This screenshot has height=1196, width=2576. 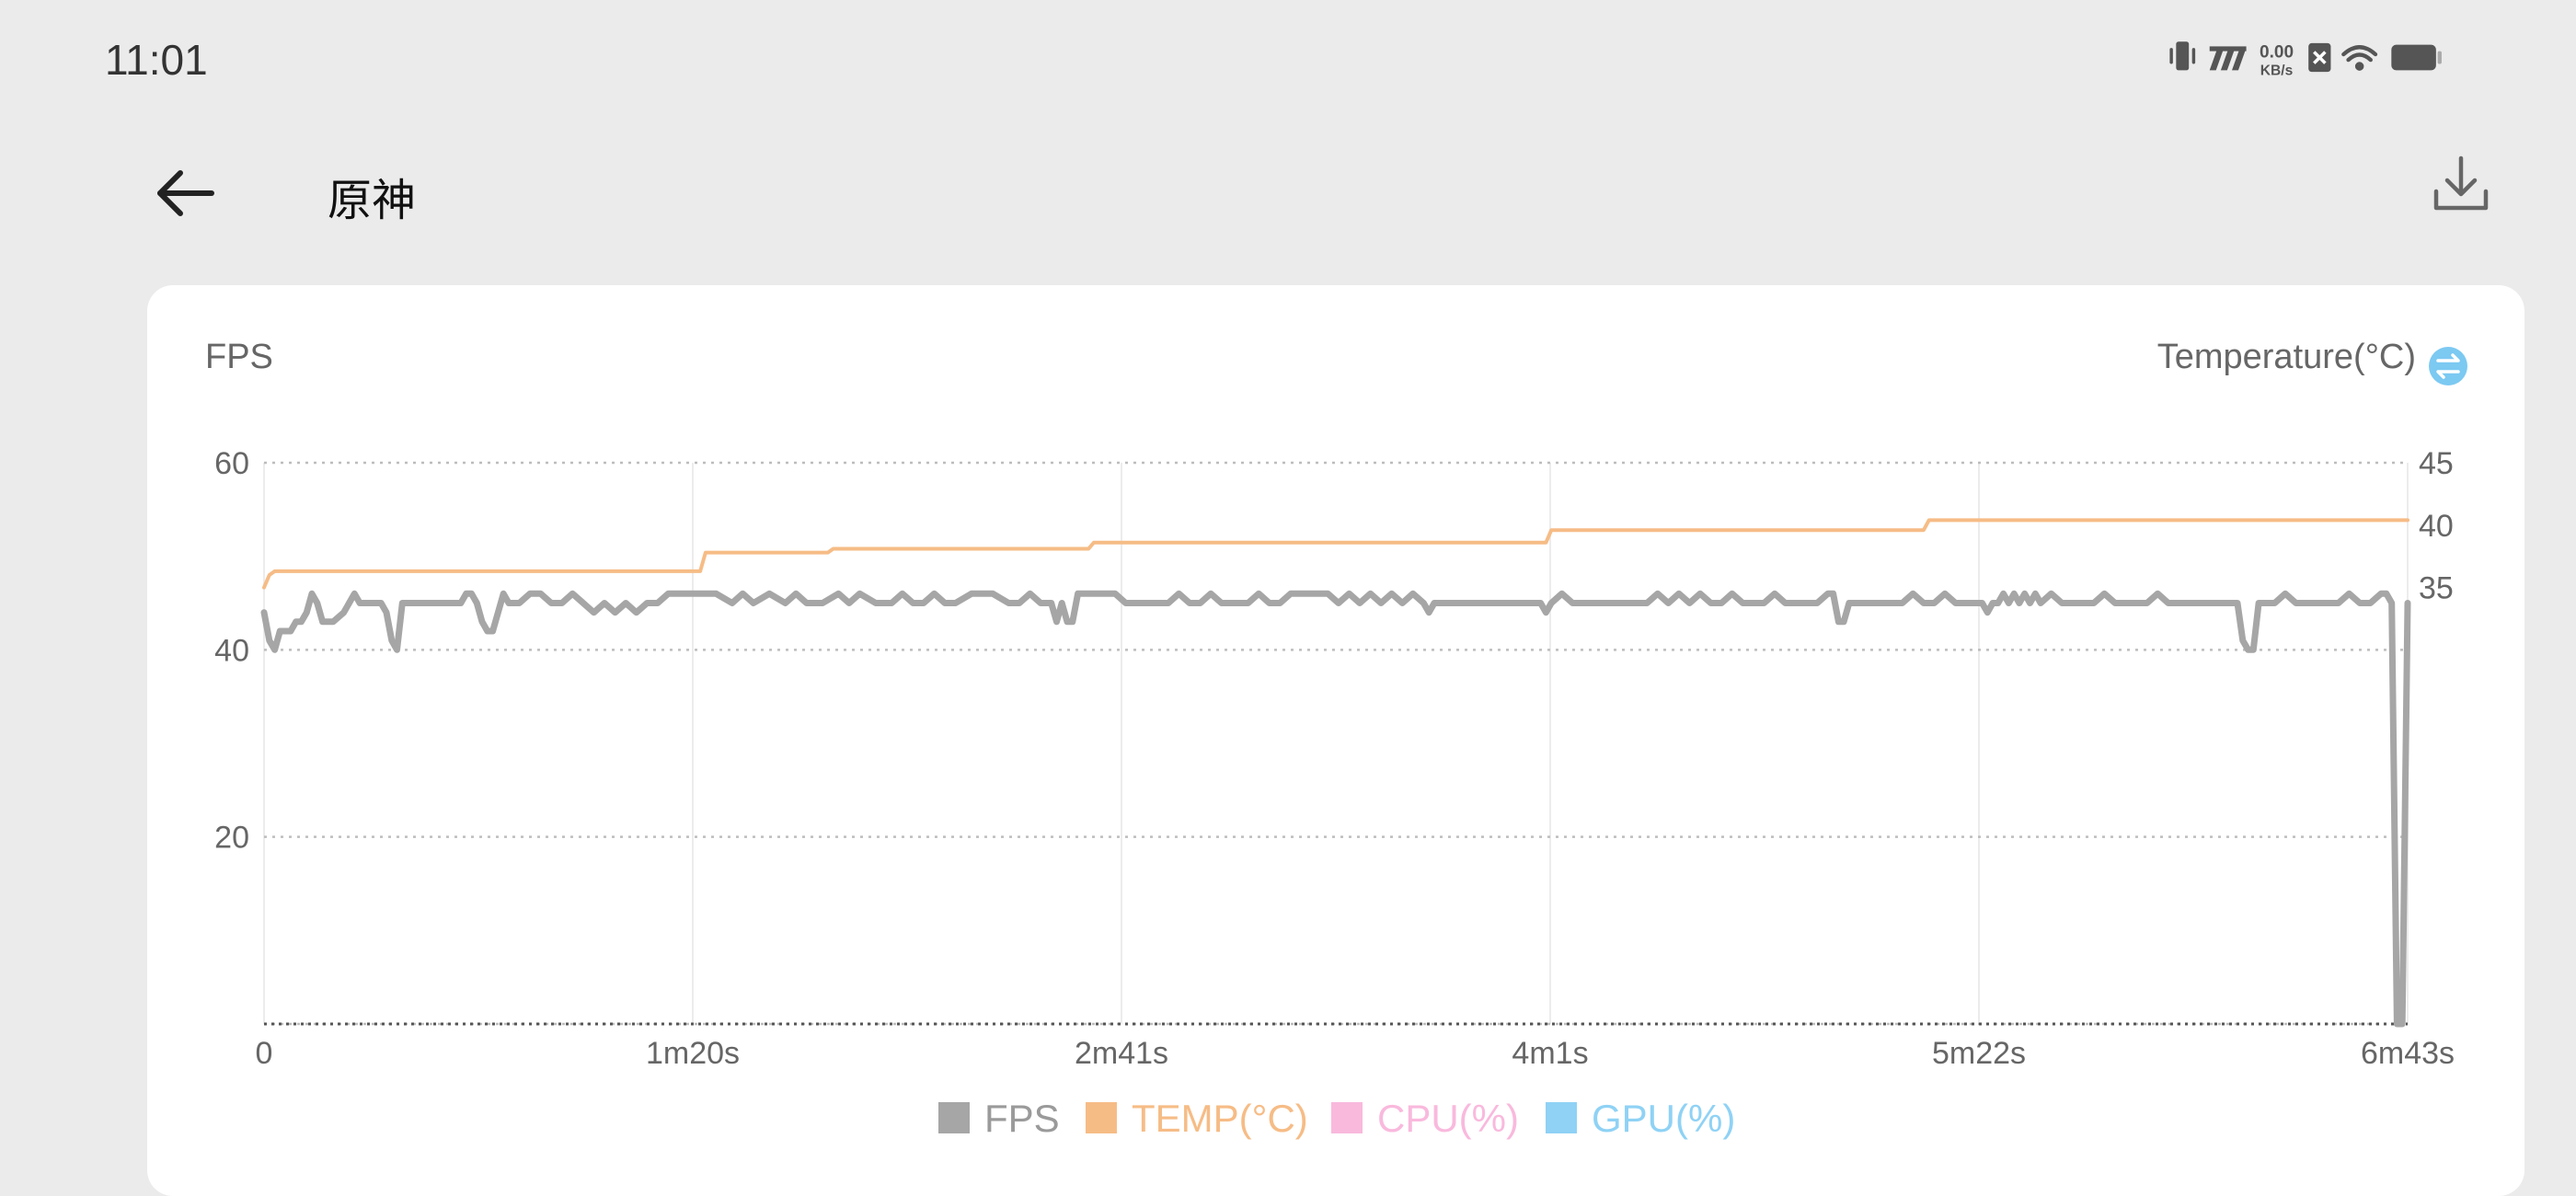 I want to click on legend-label: TEMP(°C), so click(x=1220, y=1118).